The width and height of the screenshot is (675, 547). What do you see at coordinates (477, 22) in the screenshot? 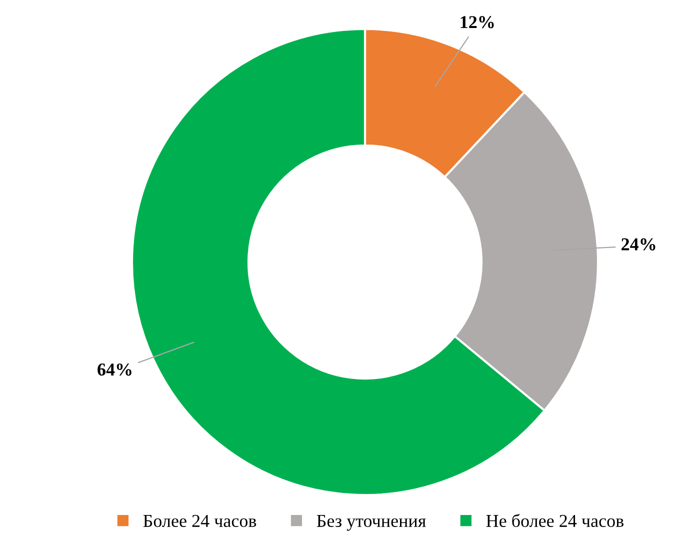
I see `data-label: 12%` at bounding box center [477, 22].